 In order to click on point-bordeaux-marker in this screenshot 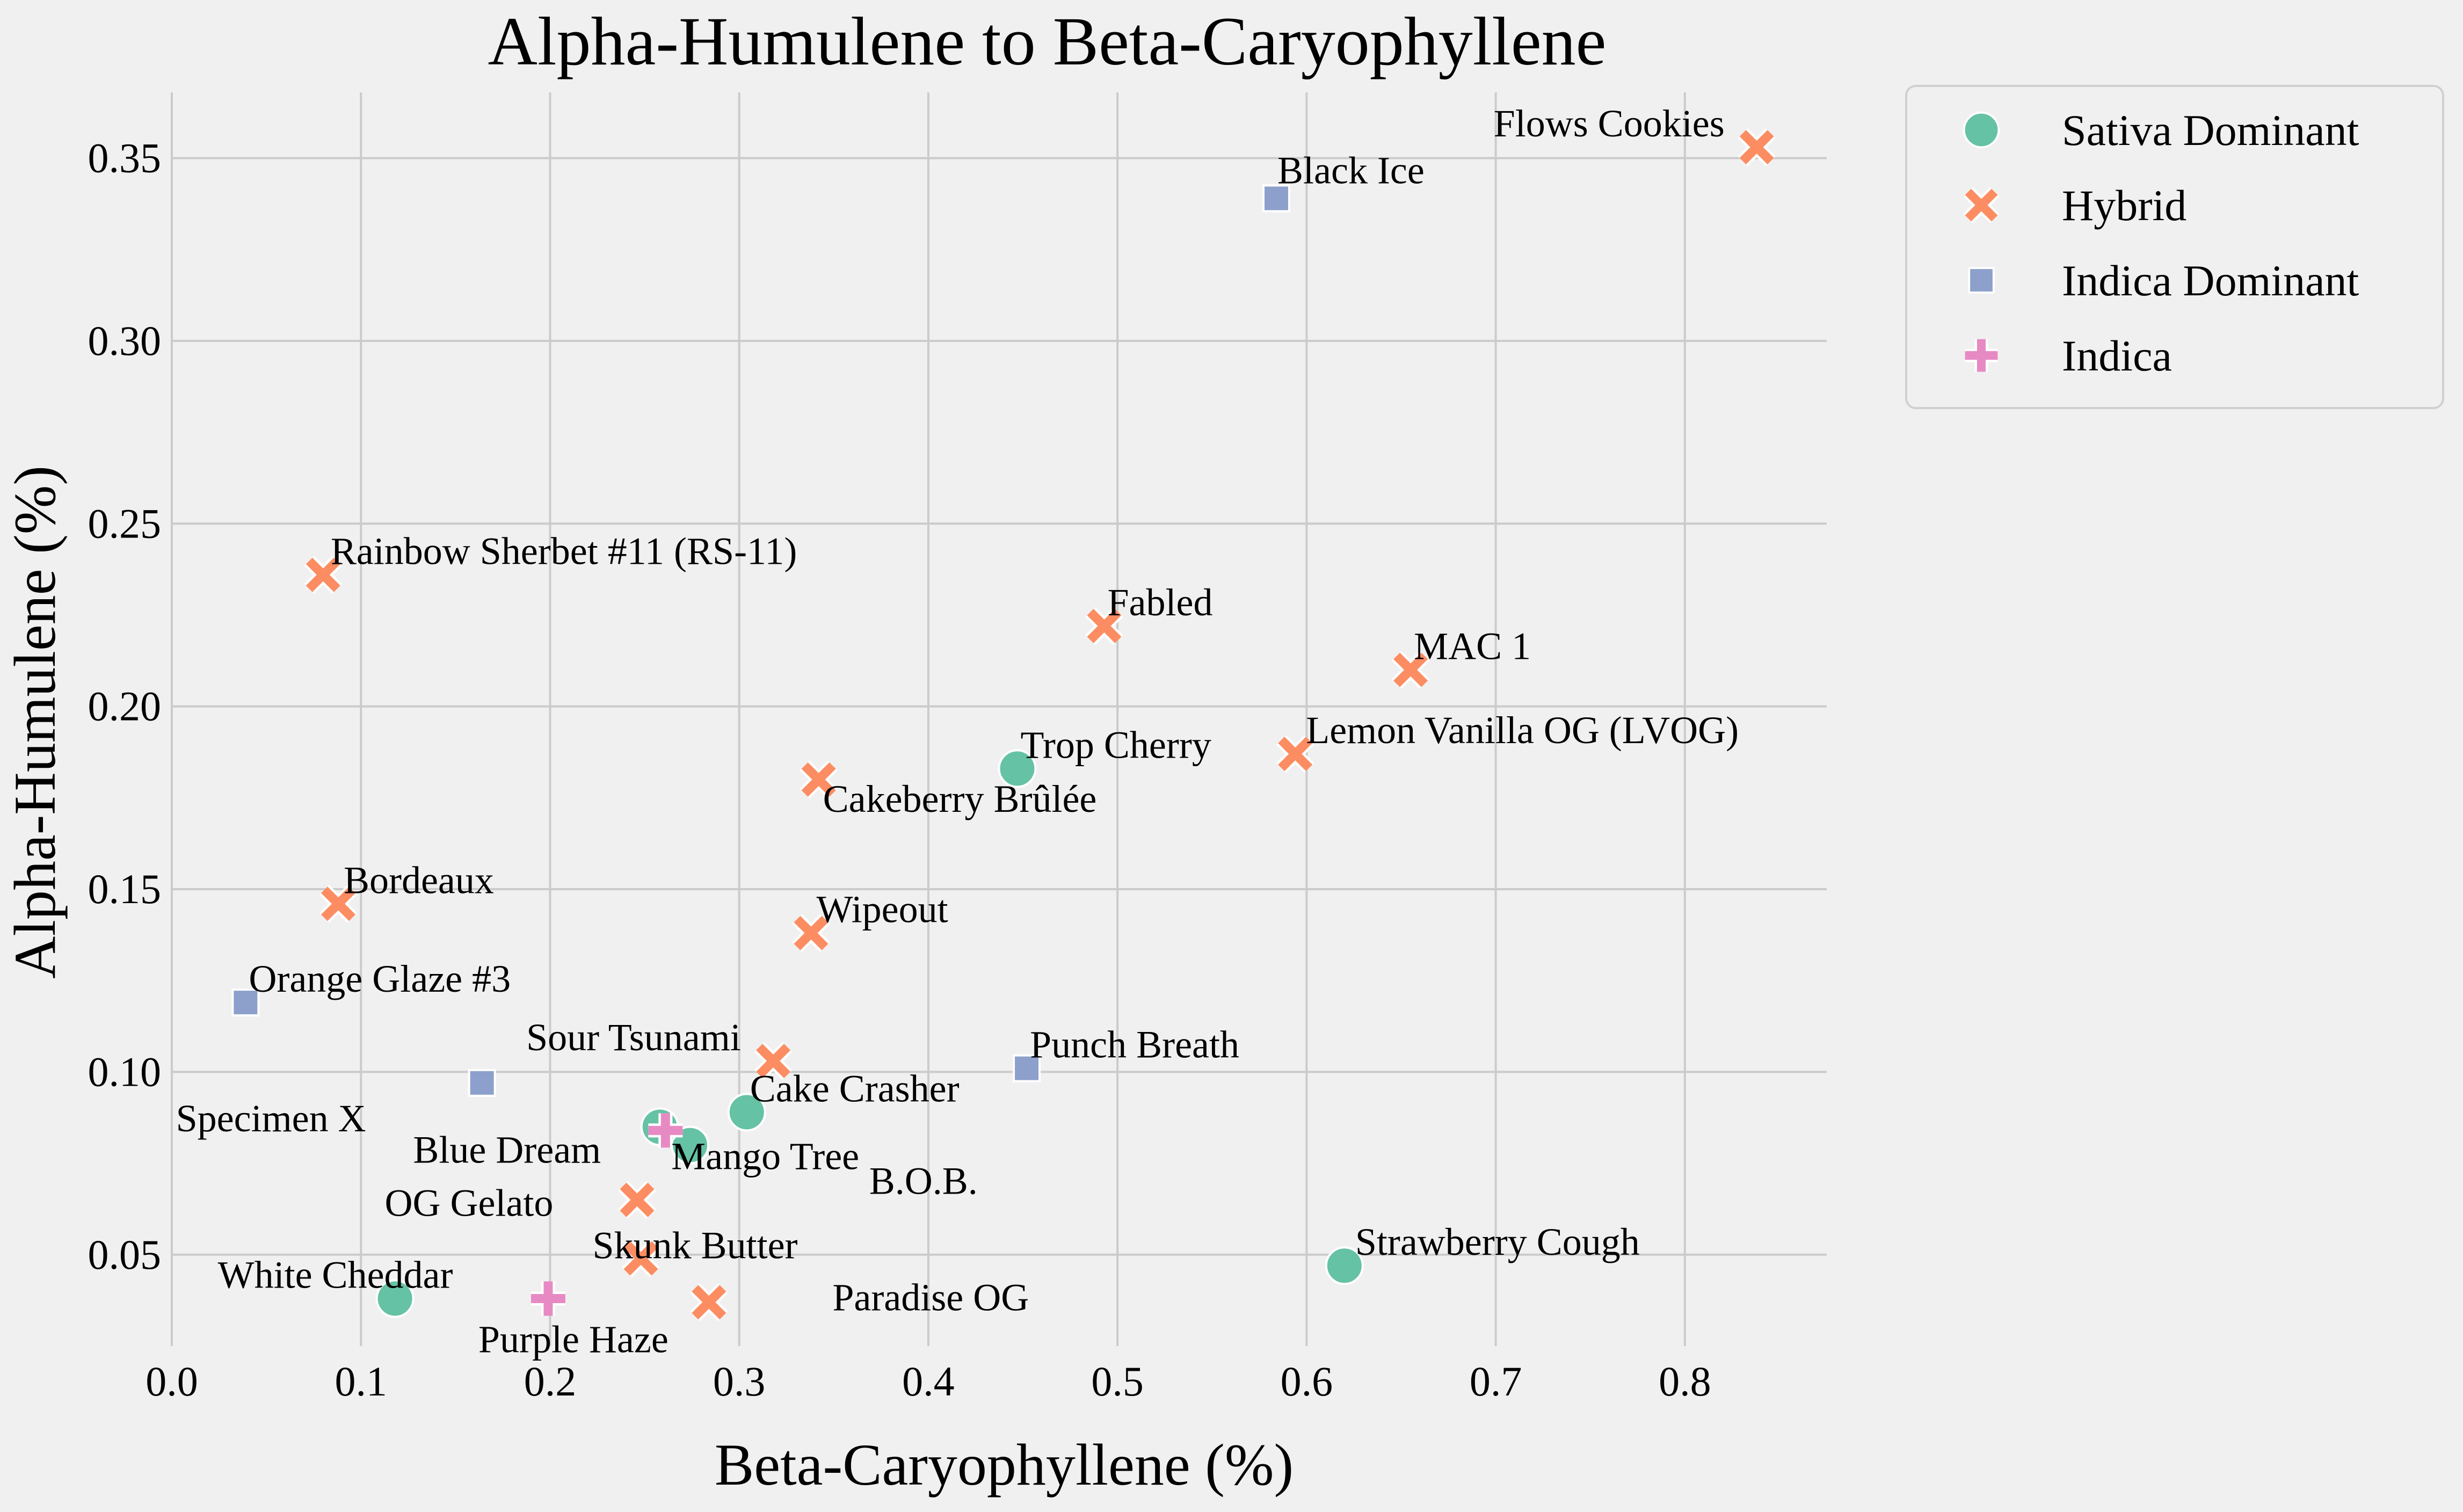, I will do `click(338, 904)`.